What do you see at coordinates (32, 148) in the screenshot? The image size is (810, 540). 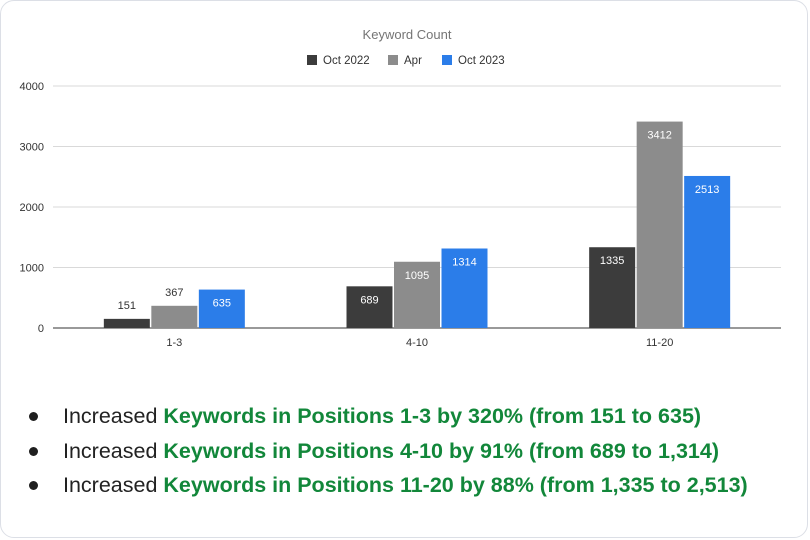 I see `y-tick-label: 3000` at bounding box center [32, 148].